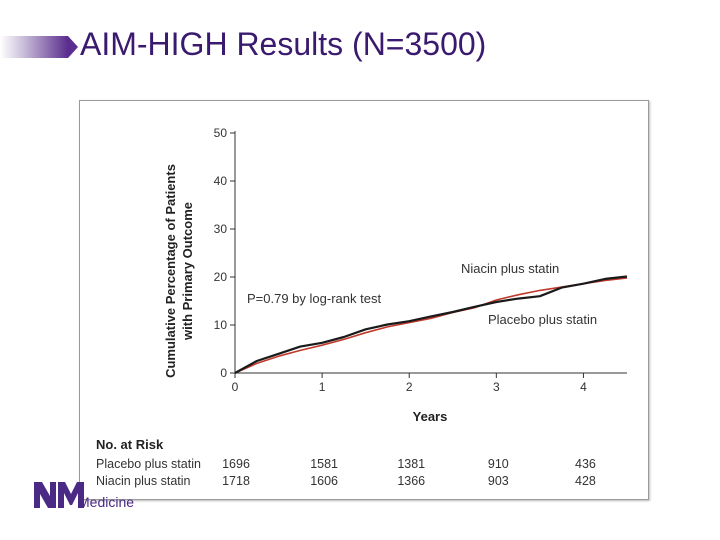  What do you see at coordinates (236, 464) in the screenshot?
I see `at-risk-value: 1696` at bounding box center [236, 464].